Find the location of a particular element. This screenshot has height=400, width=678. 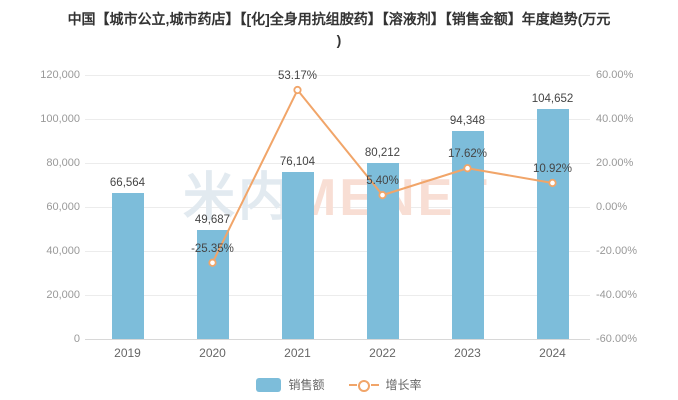

bar-series-swatch-icon is located at coordinates (269, 385).